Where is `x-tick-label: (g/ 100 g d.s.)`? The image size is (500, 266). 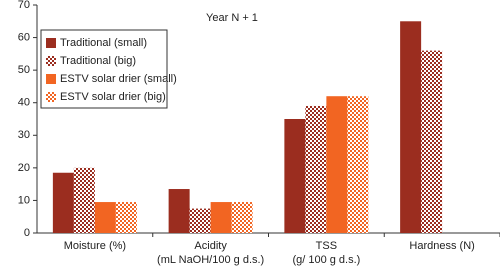
x-tick-label: (g/ 100 g d.s.) is located at coordinates (326, 260).